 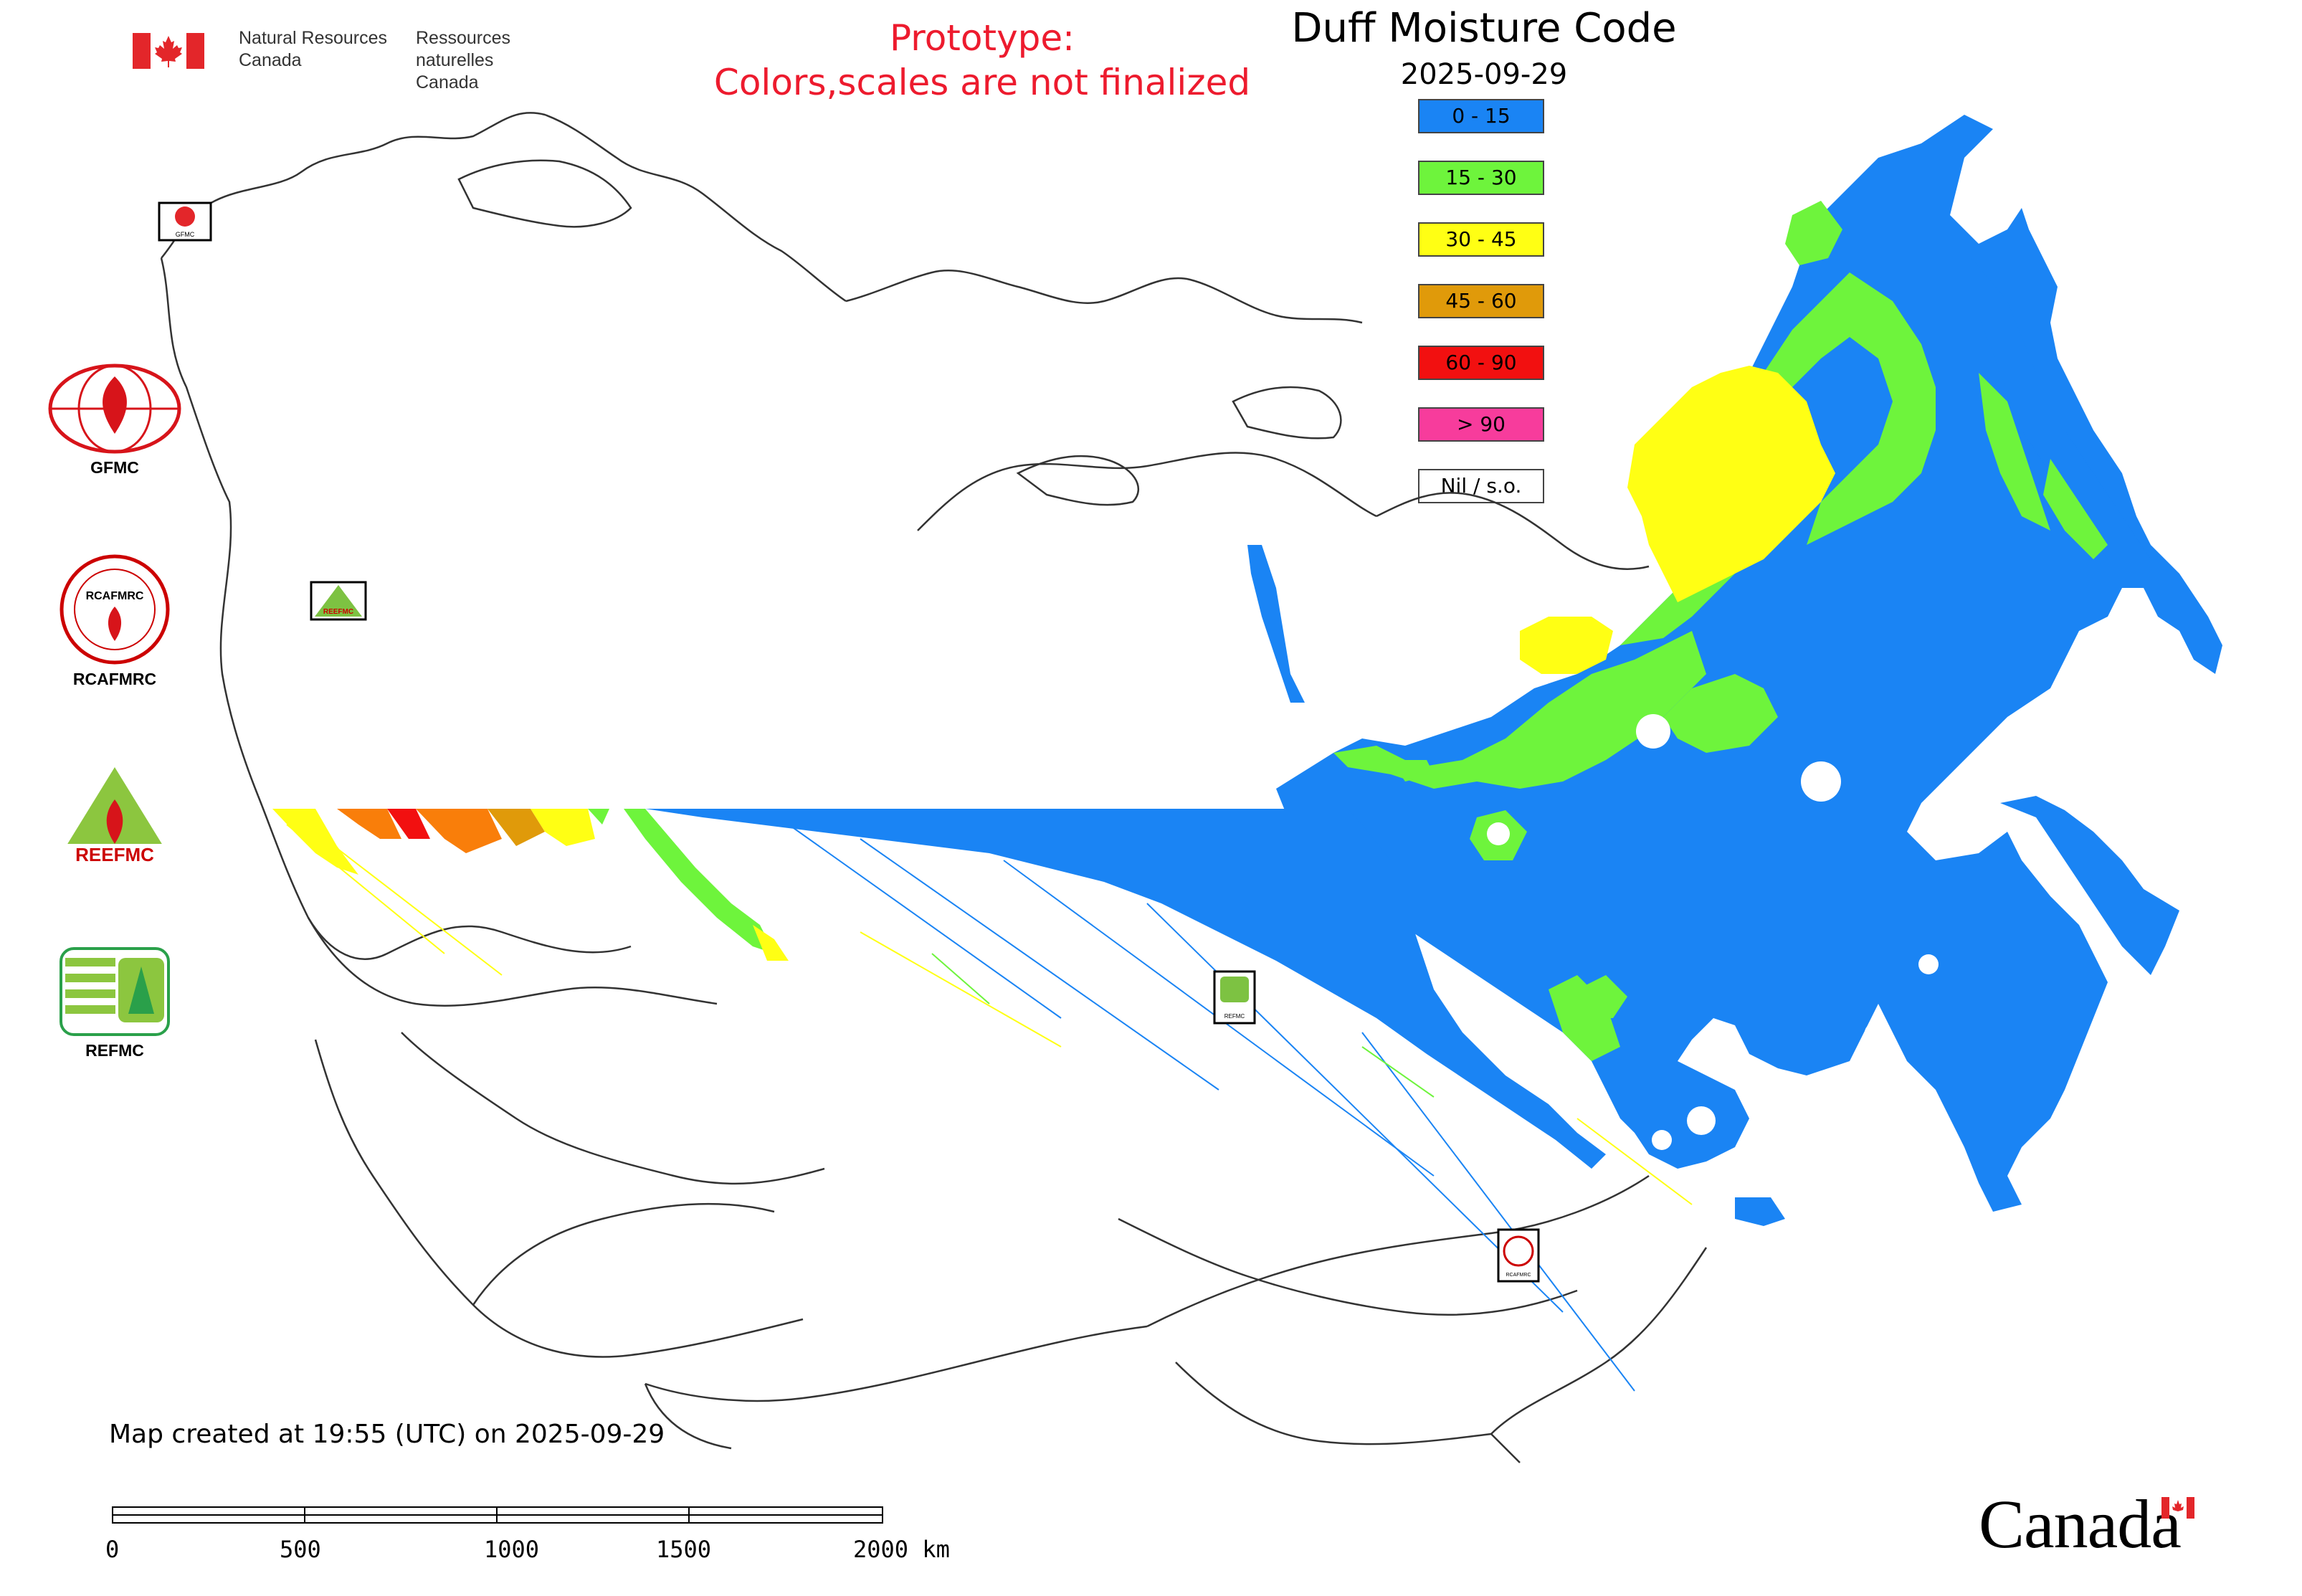 I want to click on reefmc-logo: REEFMC, so click(x=115, y=819).